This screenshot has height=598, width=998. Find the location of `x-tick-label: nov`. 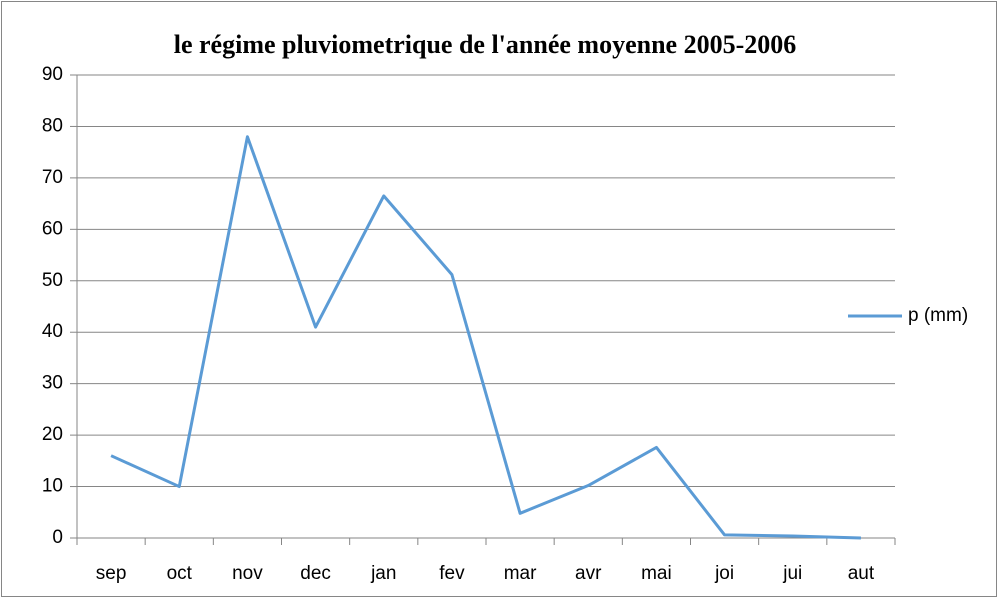

x-tick-label: nov is located at coordinates (247, 573).